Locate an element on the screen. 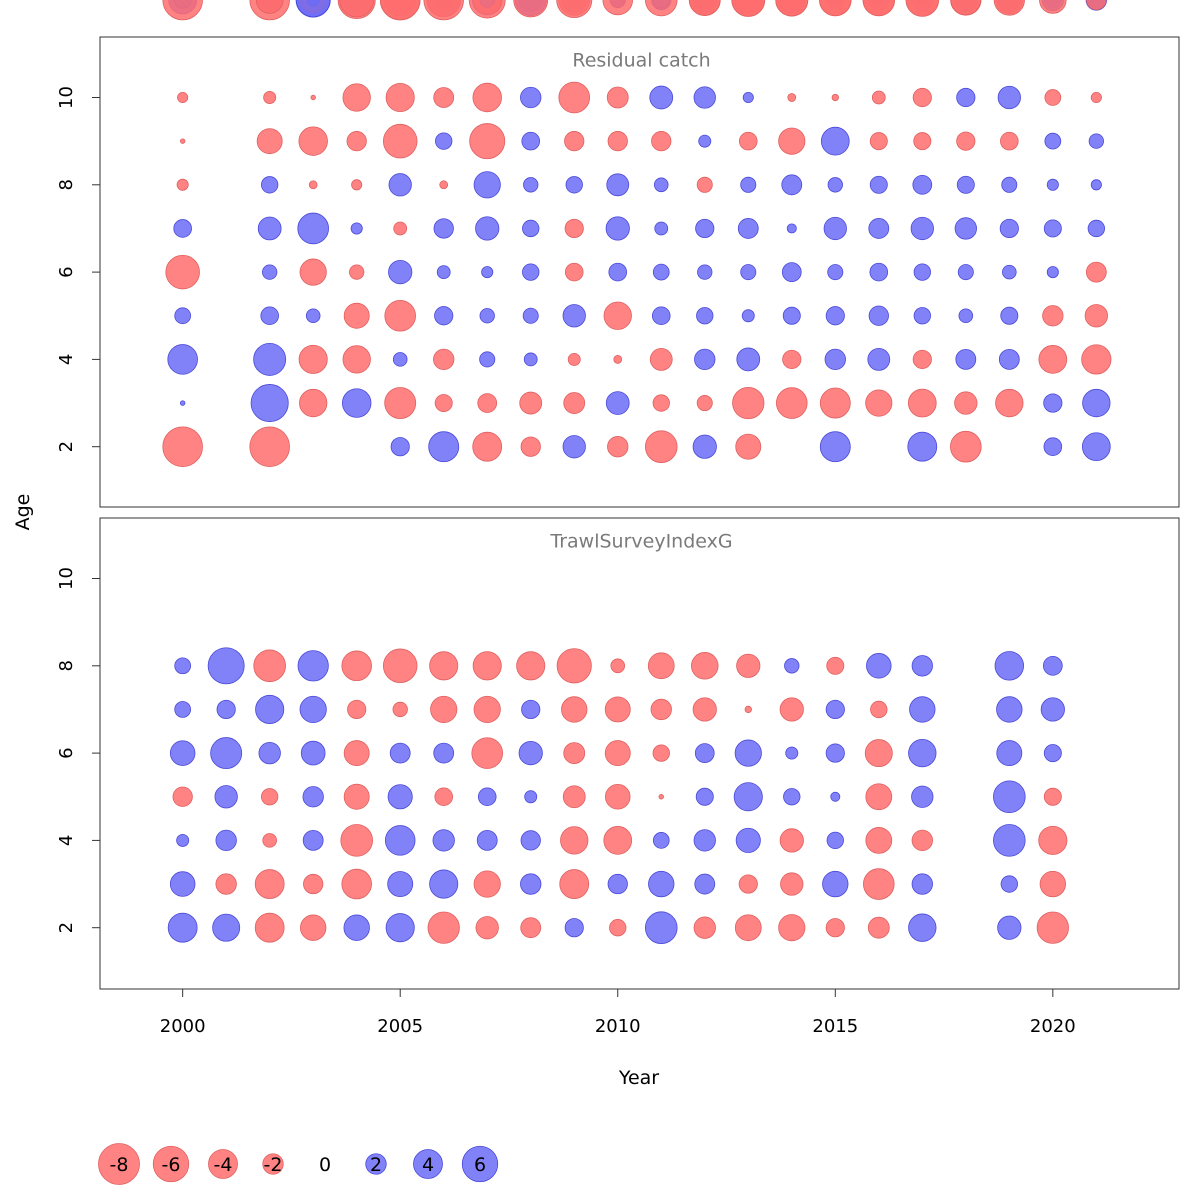 The height and width of the screenshot is (1200, 1200). bubble-2018-age-undefined is located at coordinates (966, 8).